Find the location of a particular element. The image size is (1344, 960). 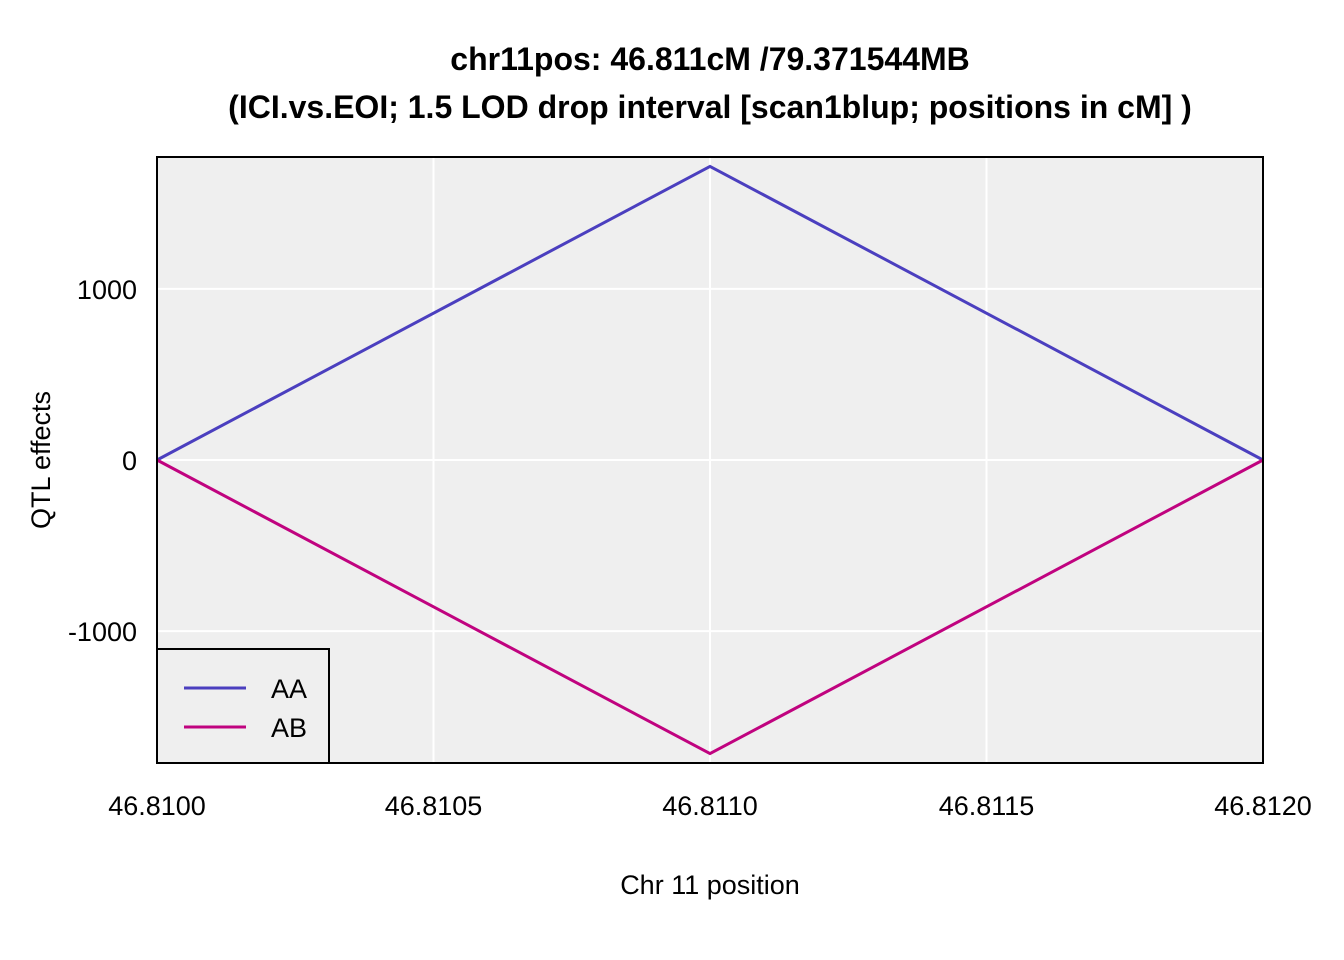

x-axis-label: Chr 11 position is located at coordinates (710, 885).